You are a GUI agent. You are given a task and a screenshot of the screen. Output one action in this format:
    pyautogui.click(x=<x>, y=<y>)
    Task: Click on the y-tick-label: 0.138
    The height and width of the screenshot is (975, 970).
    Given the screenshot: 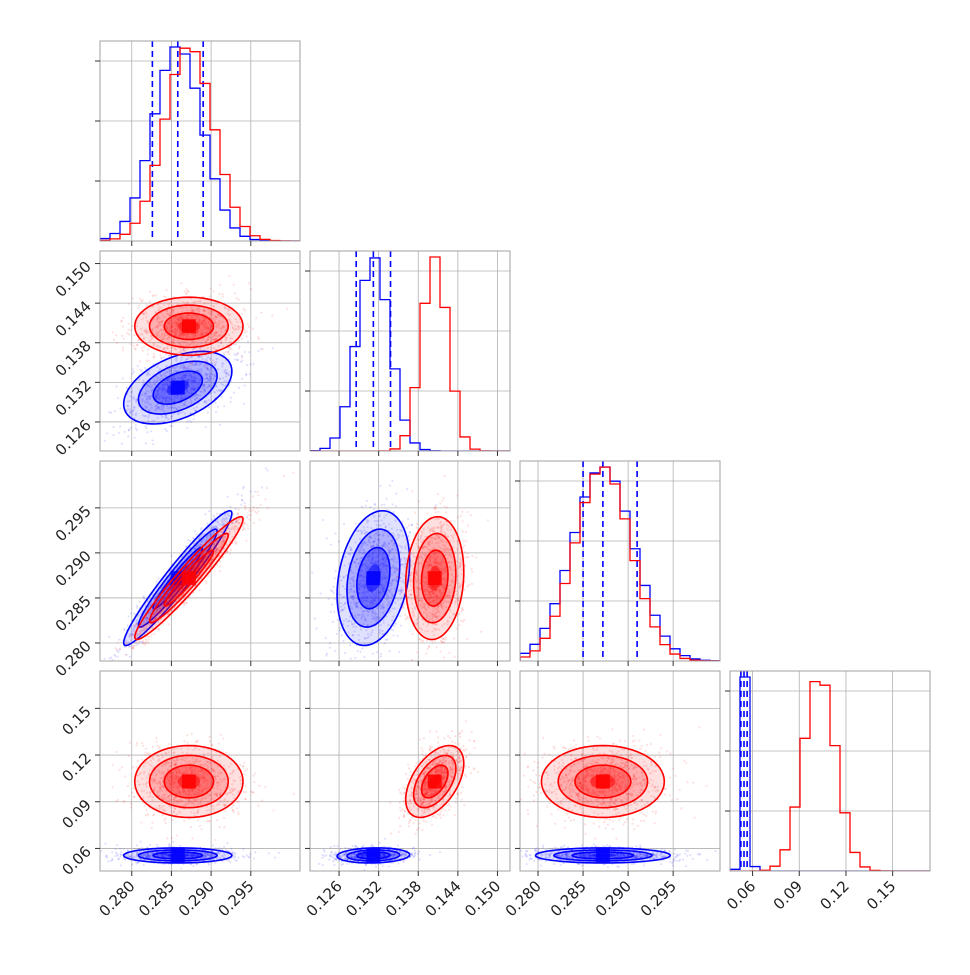 What is the action you would take?
    pyautogui.click(x=73, y=358)
    